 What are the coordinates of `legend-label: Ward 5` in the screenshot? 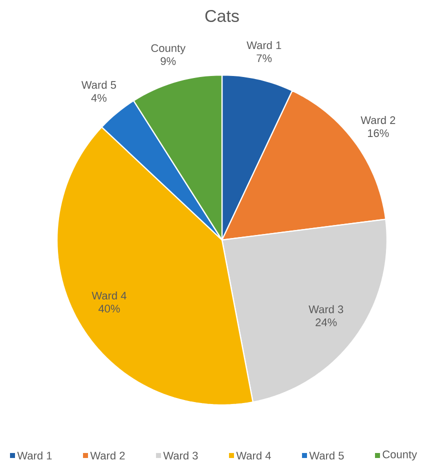 It's located at (326, 455).